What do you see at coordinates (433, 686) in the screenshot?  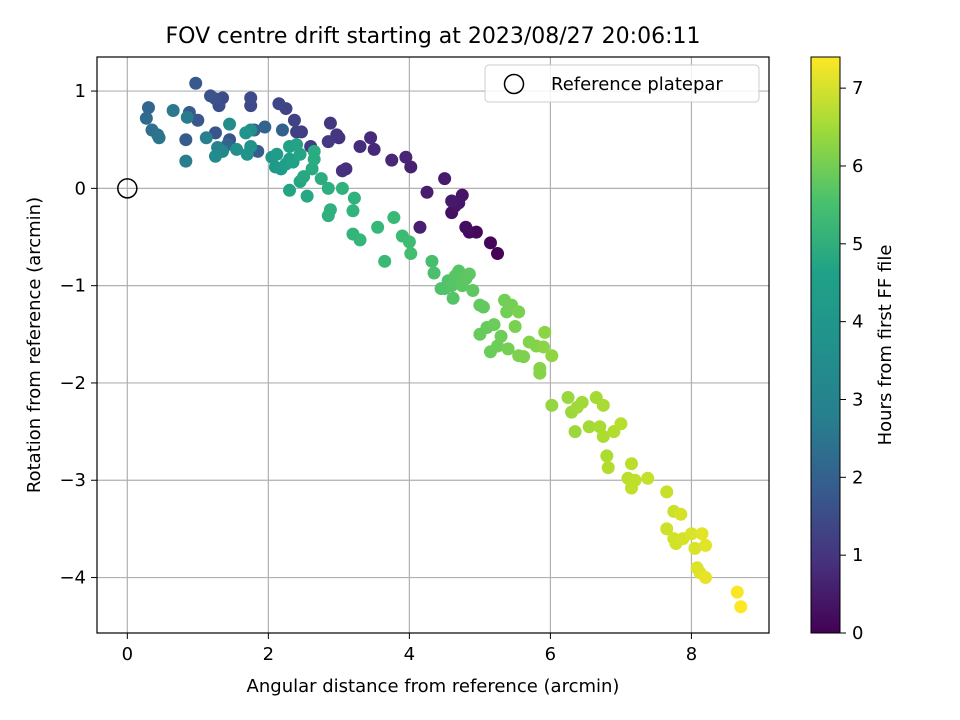 I see `x-axis-label: Angular distance from reference (arcmin)` at bounding box center [433, 686].